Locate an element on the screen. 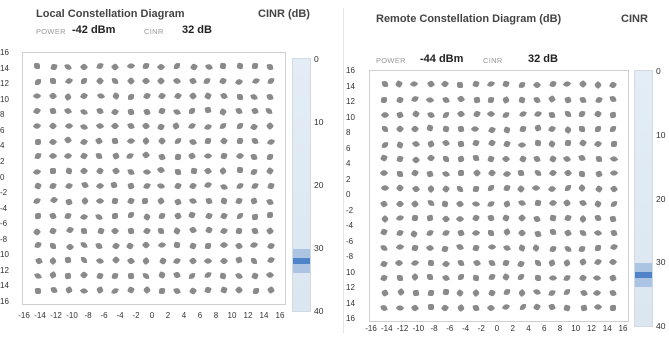 The image size is (669, 341). x-tick-label: -14 is located at coordinates (40, 315).